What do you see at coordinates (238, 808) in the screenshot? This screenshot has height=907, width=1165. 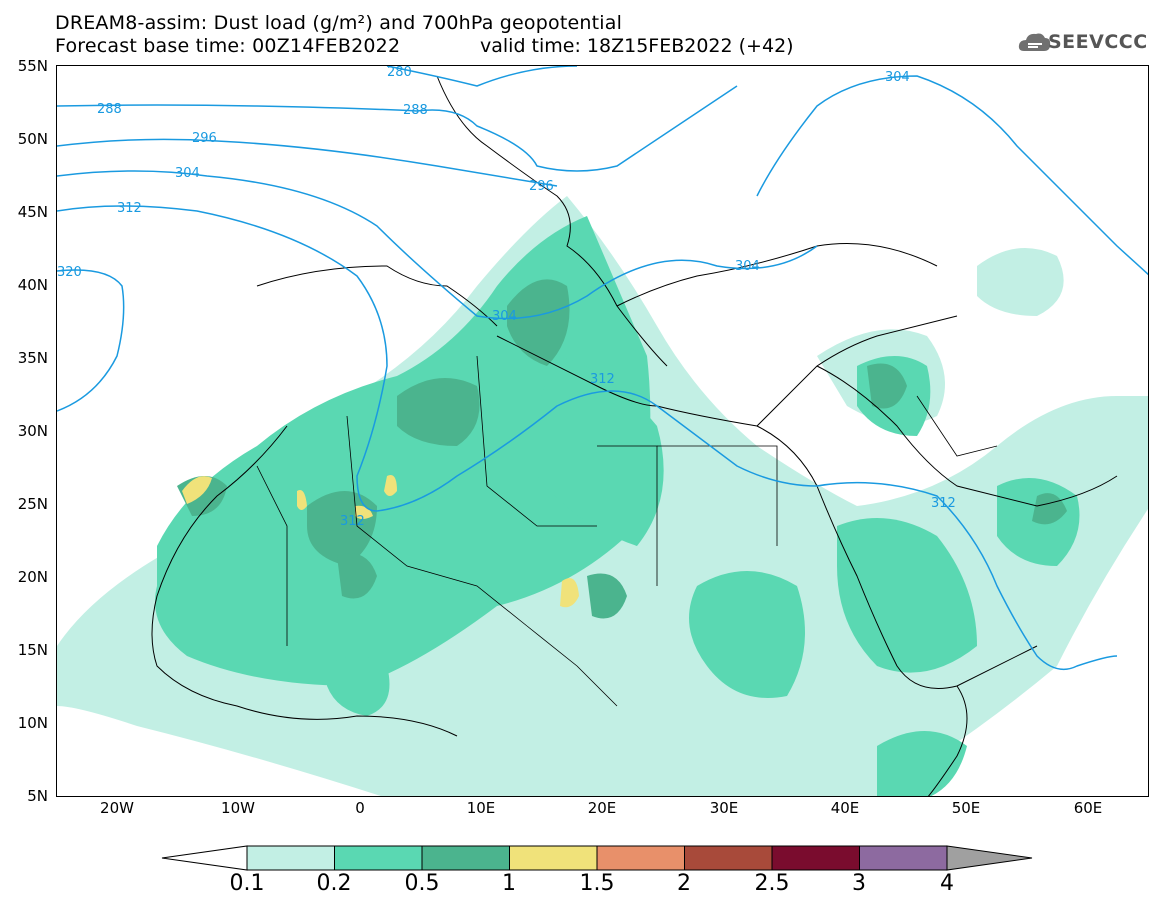 I see `lon-label: 10W` at bounding box center [238, 808].